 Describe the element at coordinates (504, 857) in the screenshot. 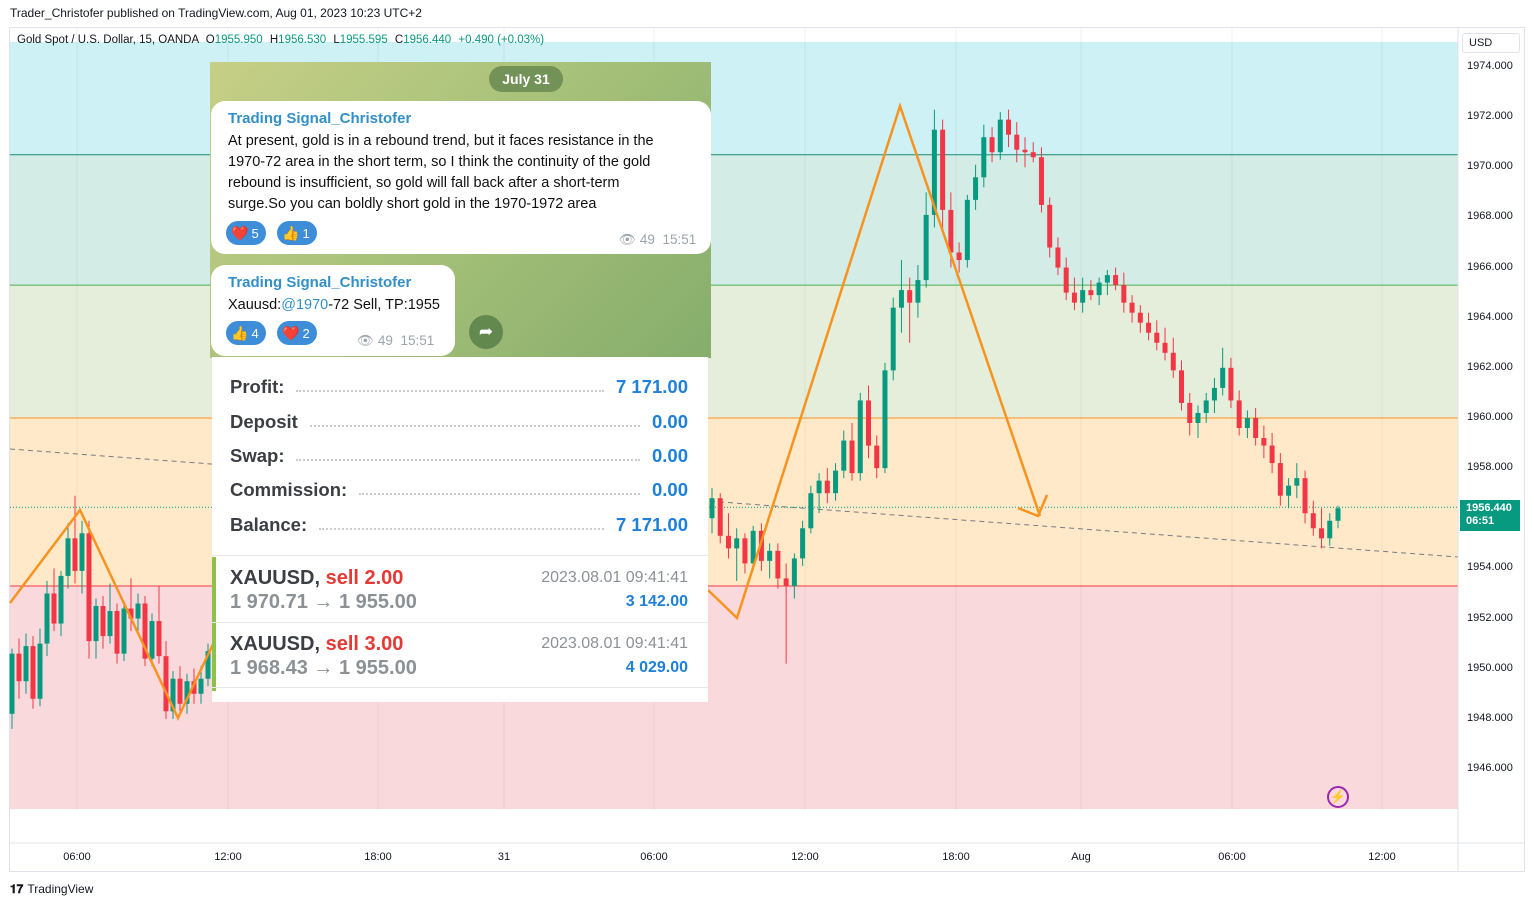

I see `time-tick-label: 31` at that location.